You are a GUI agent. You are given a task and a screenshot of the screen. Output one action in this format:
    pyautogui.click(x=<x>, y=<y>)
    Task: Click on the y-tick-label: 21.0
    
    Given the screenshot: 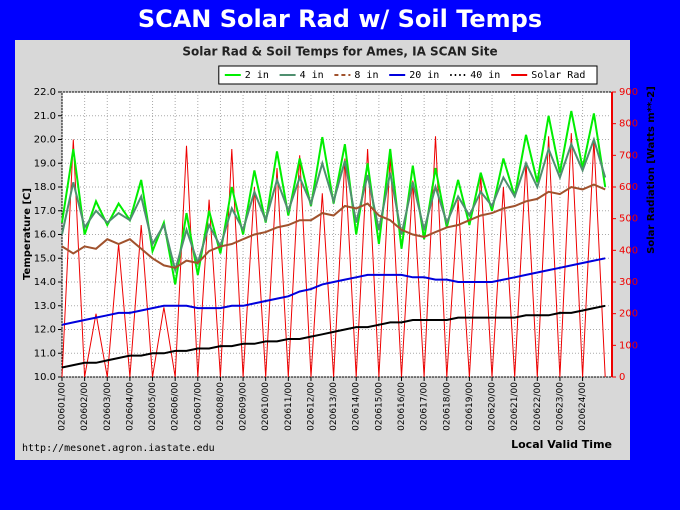 What is the action you would take?
    pyautogui.click(x=45, y=116)
    